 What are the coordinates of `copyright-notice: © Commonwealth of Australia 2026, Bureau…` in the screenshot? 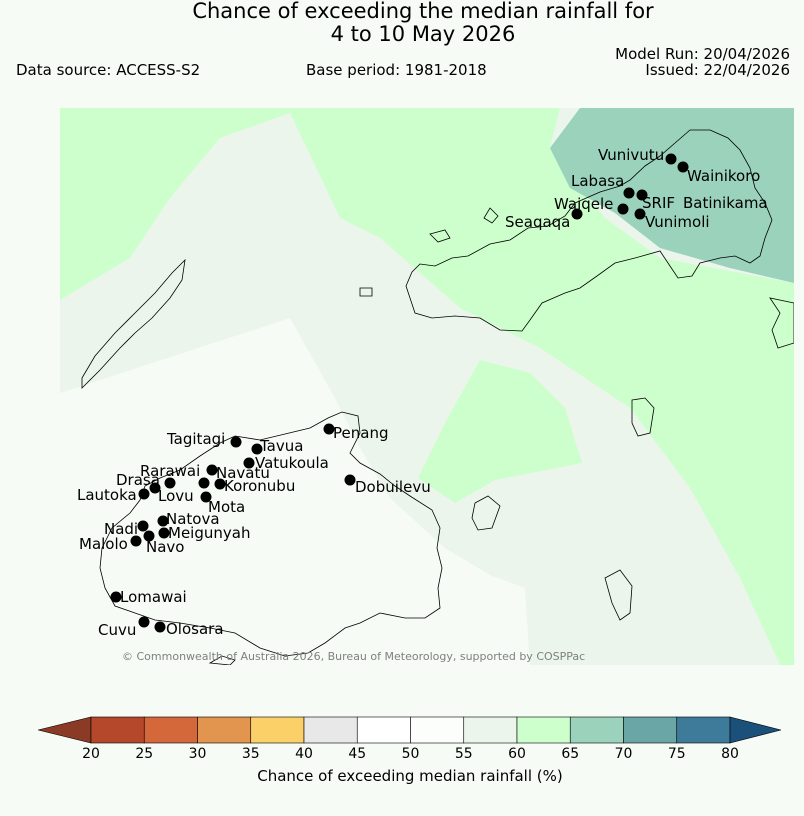 It's located at (353, 656).